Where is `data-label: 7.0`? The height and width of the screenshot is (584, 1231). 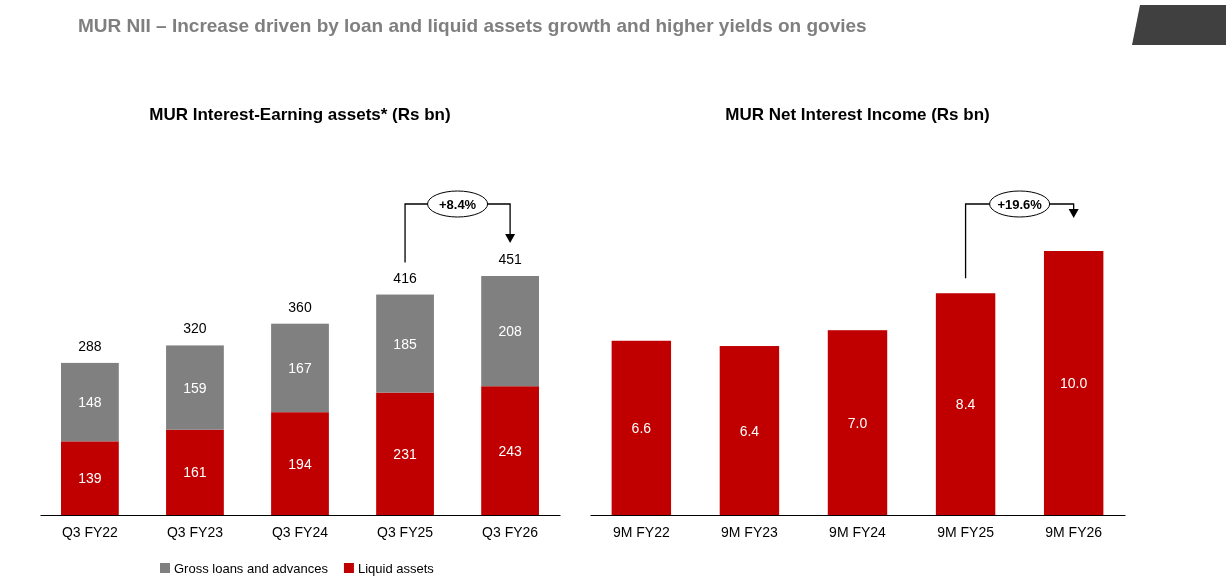
data-label: 7.0 is located at coordinates (857, 422).